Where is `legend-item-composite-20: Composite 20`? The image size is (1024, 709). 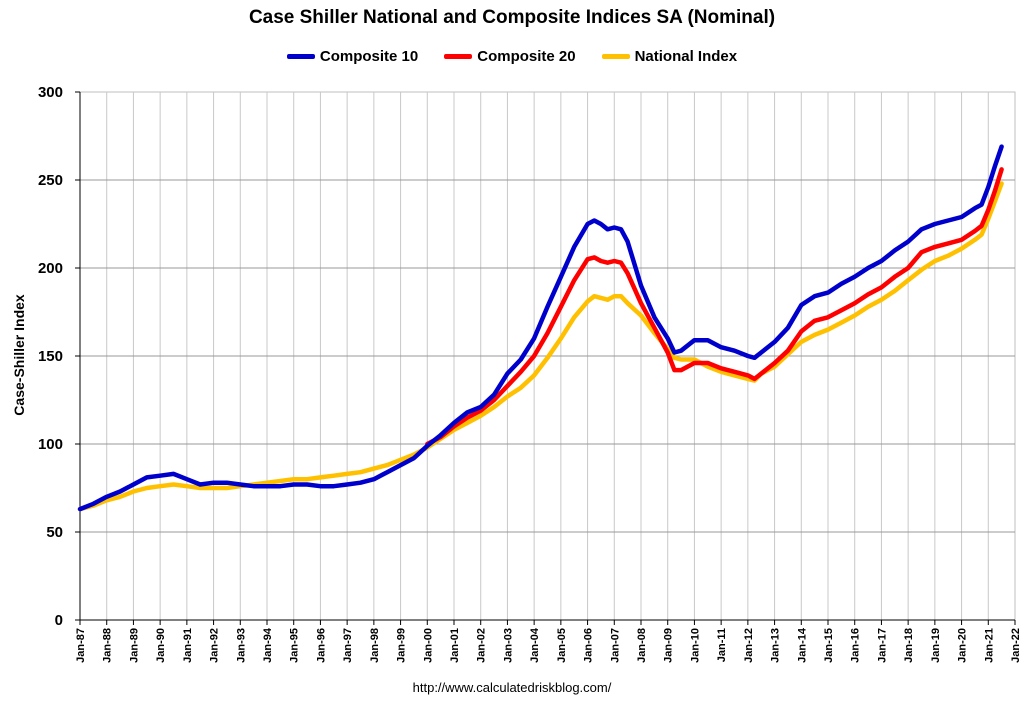
legend-item-composite-20: Composite 20 is located at coordinates (510, 56).